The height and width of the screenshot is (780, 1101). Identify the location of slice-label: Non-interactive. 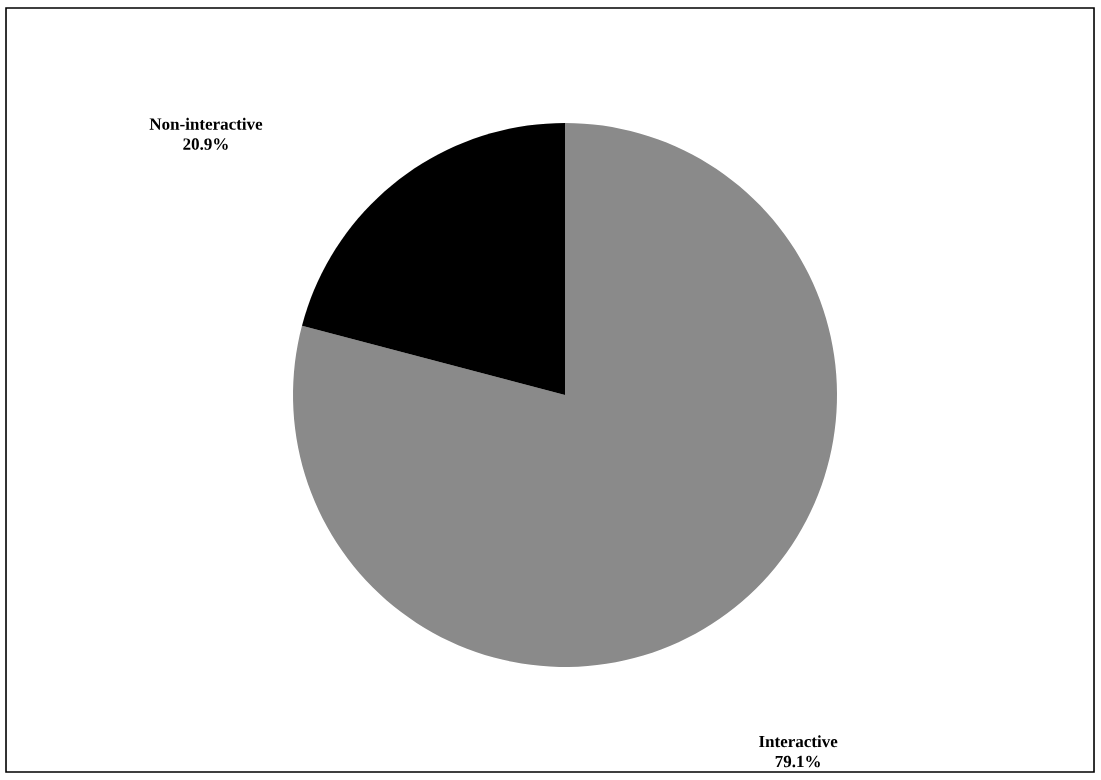
(206, 123).